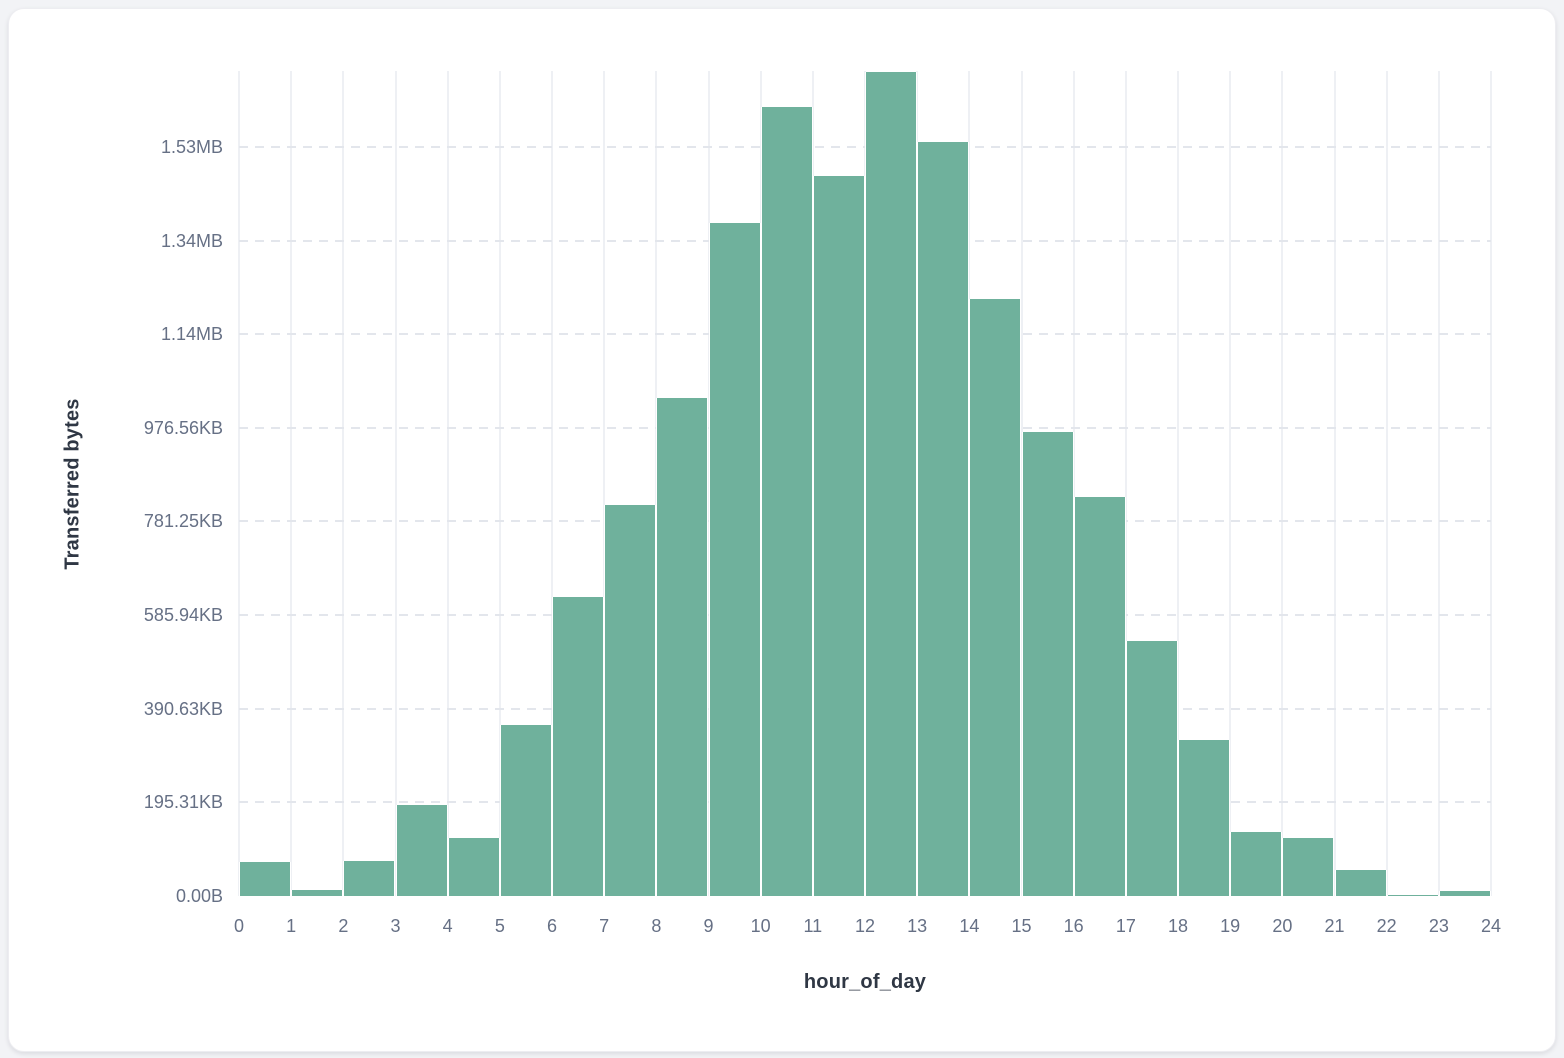 The width and height of the screenshot is (1564, 1058). I want to click on y-tick-label: 390.63KB, so click(183, 708).